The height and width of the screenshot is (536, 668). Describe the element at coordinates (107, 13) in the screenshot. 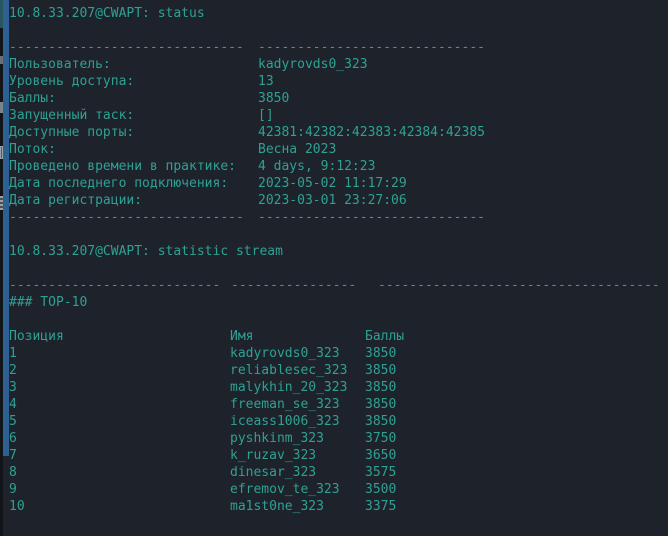

I see `command-text: 10.8.33.207@CWAPT: status` at that location.